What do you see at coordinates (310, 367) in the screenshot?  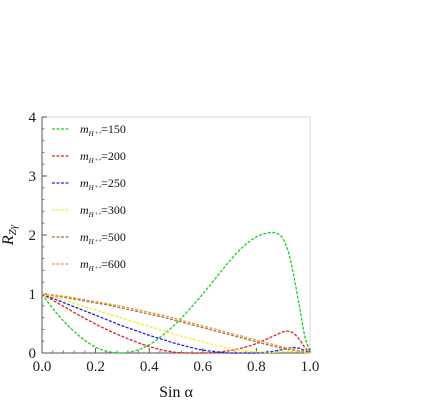 I see `x-tick-label: 1.0` at bounding box center [310, 367].